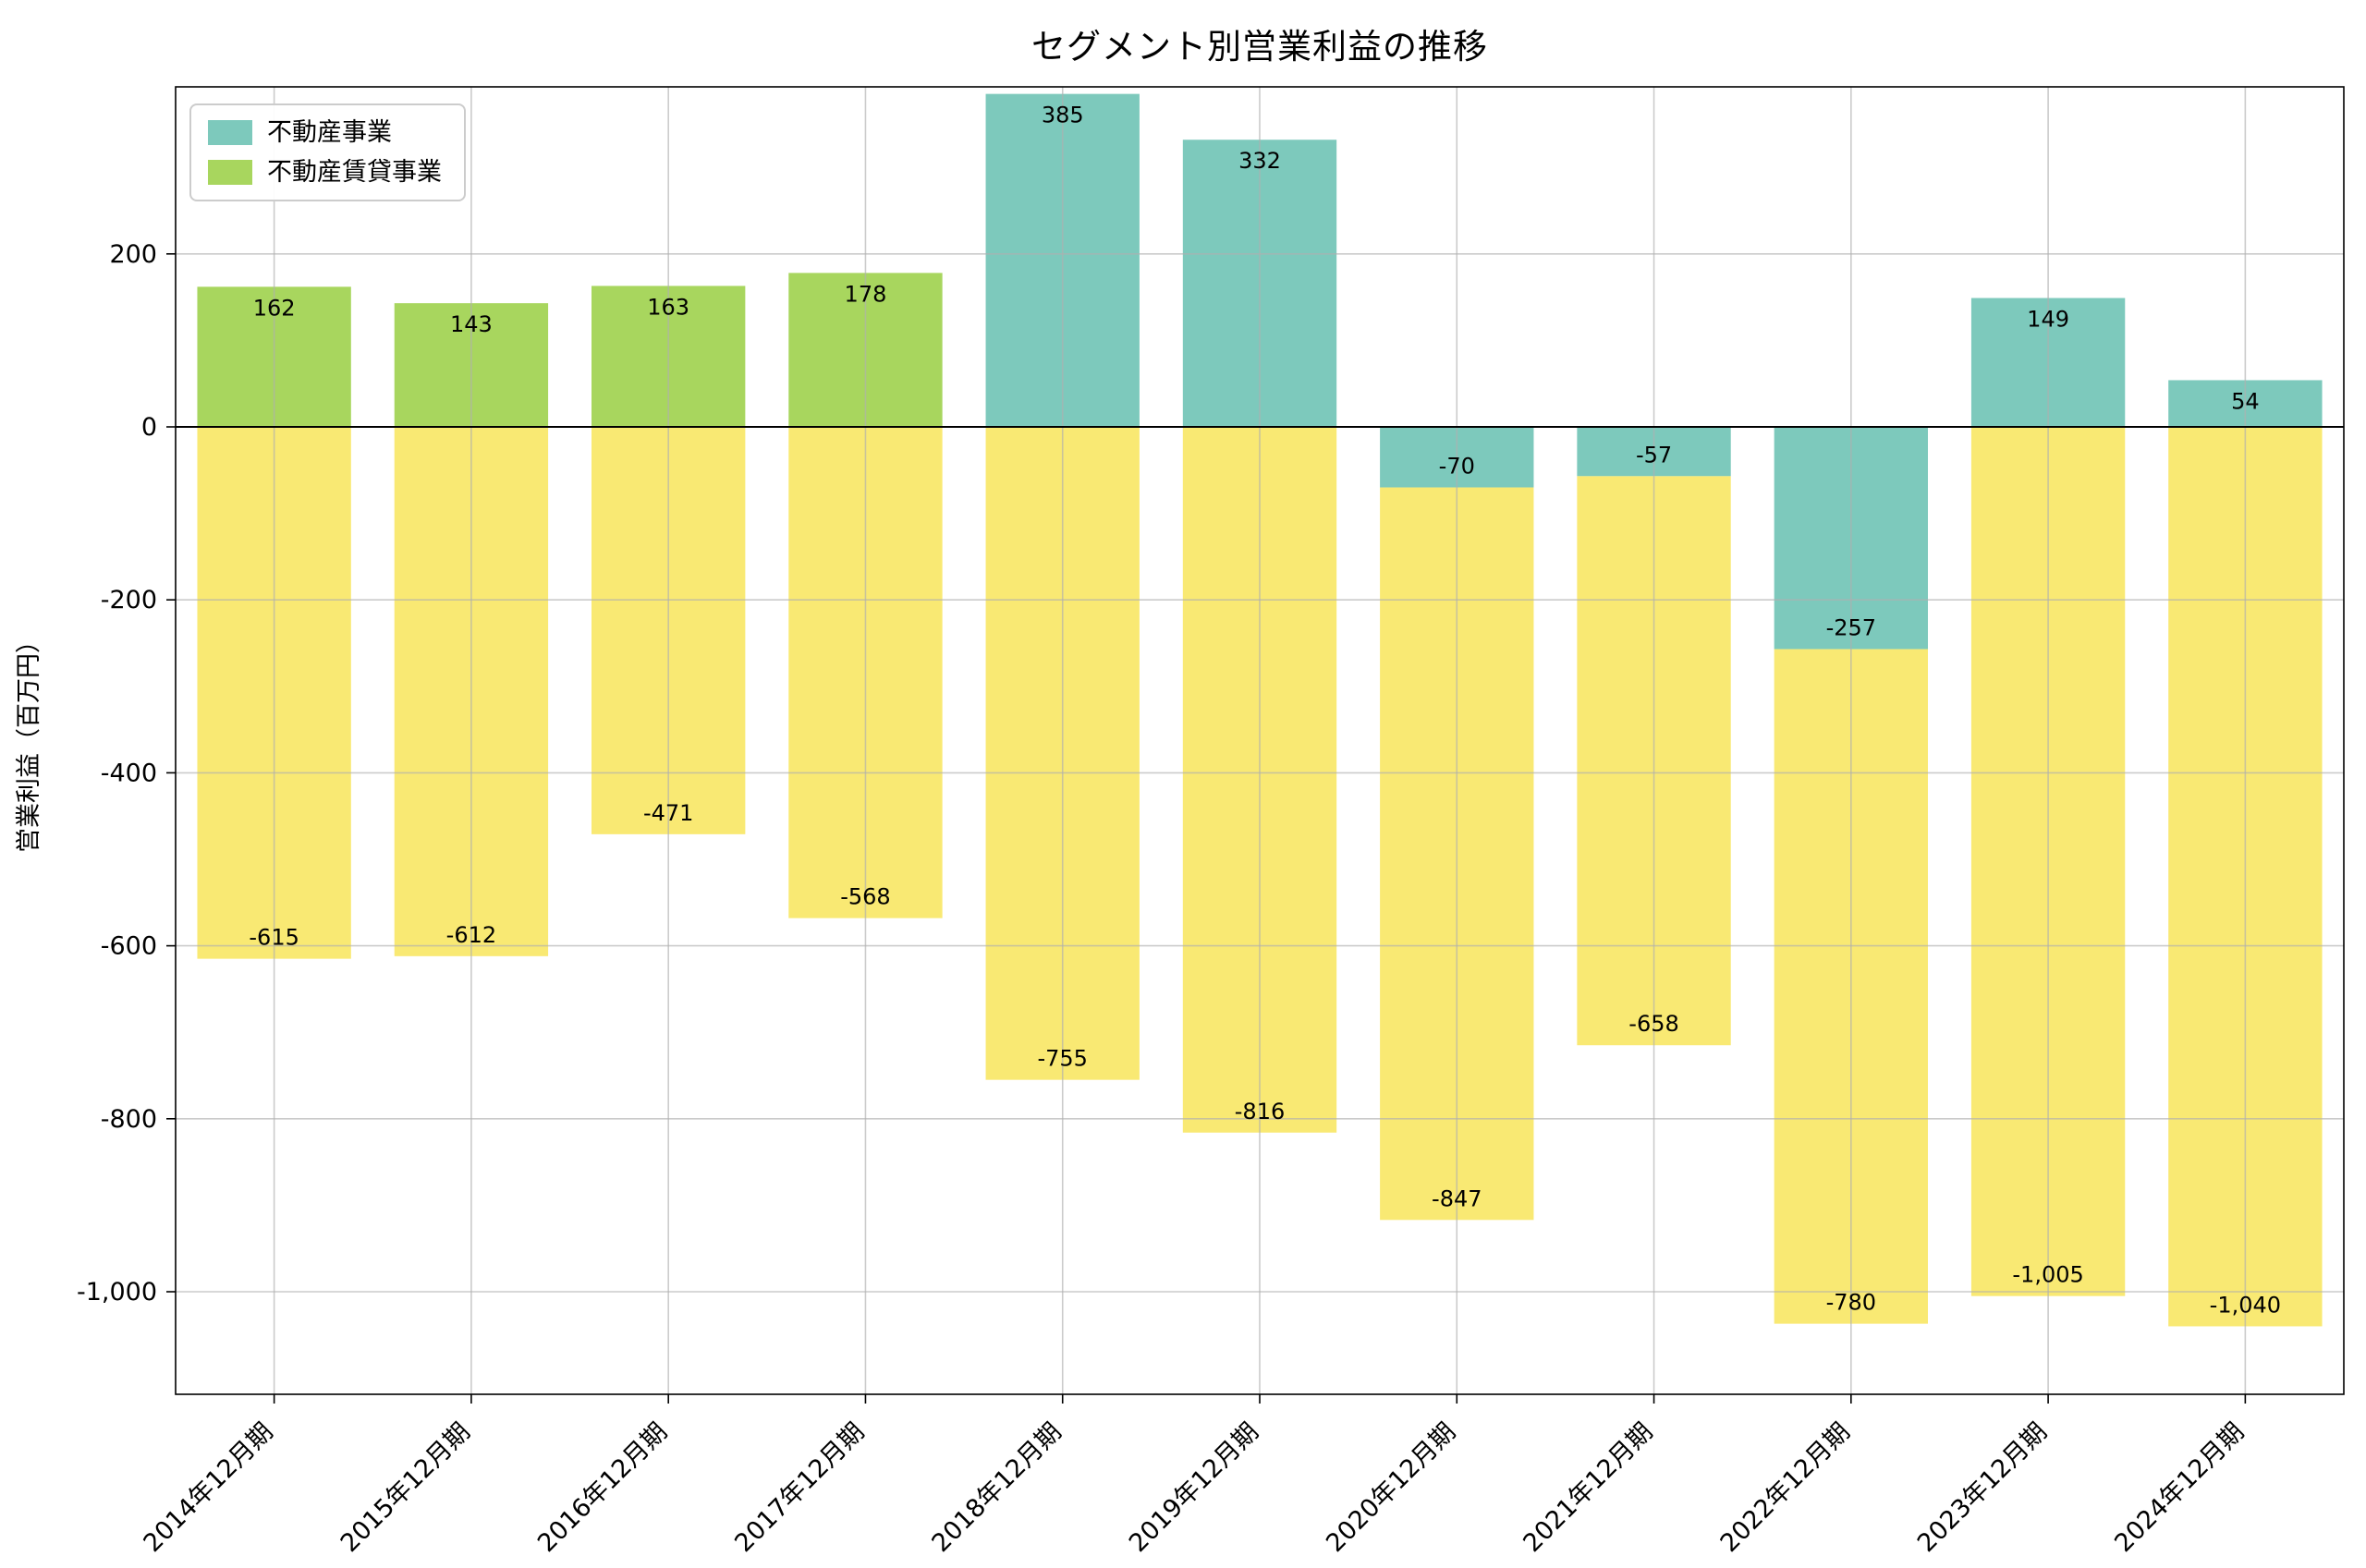  Describe the element at coordinates (133, 254) in the screenshot. I see `y-tick-label: 200` at that location.